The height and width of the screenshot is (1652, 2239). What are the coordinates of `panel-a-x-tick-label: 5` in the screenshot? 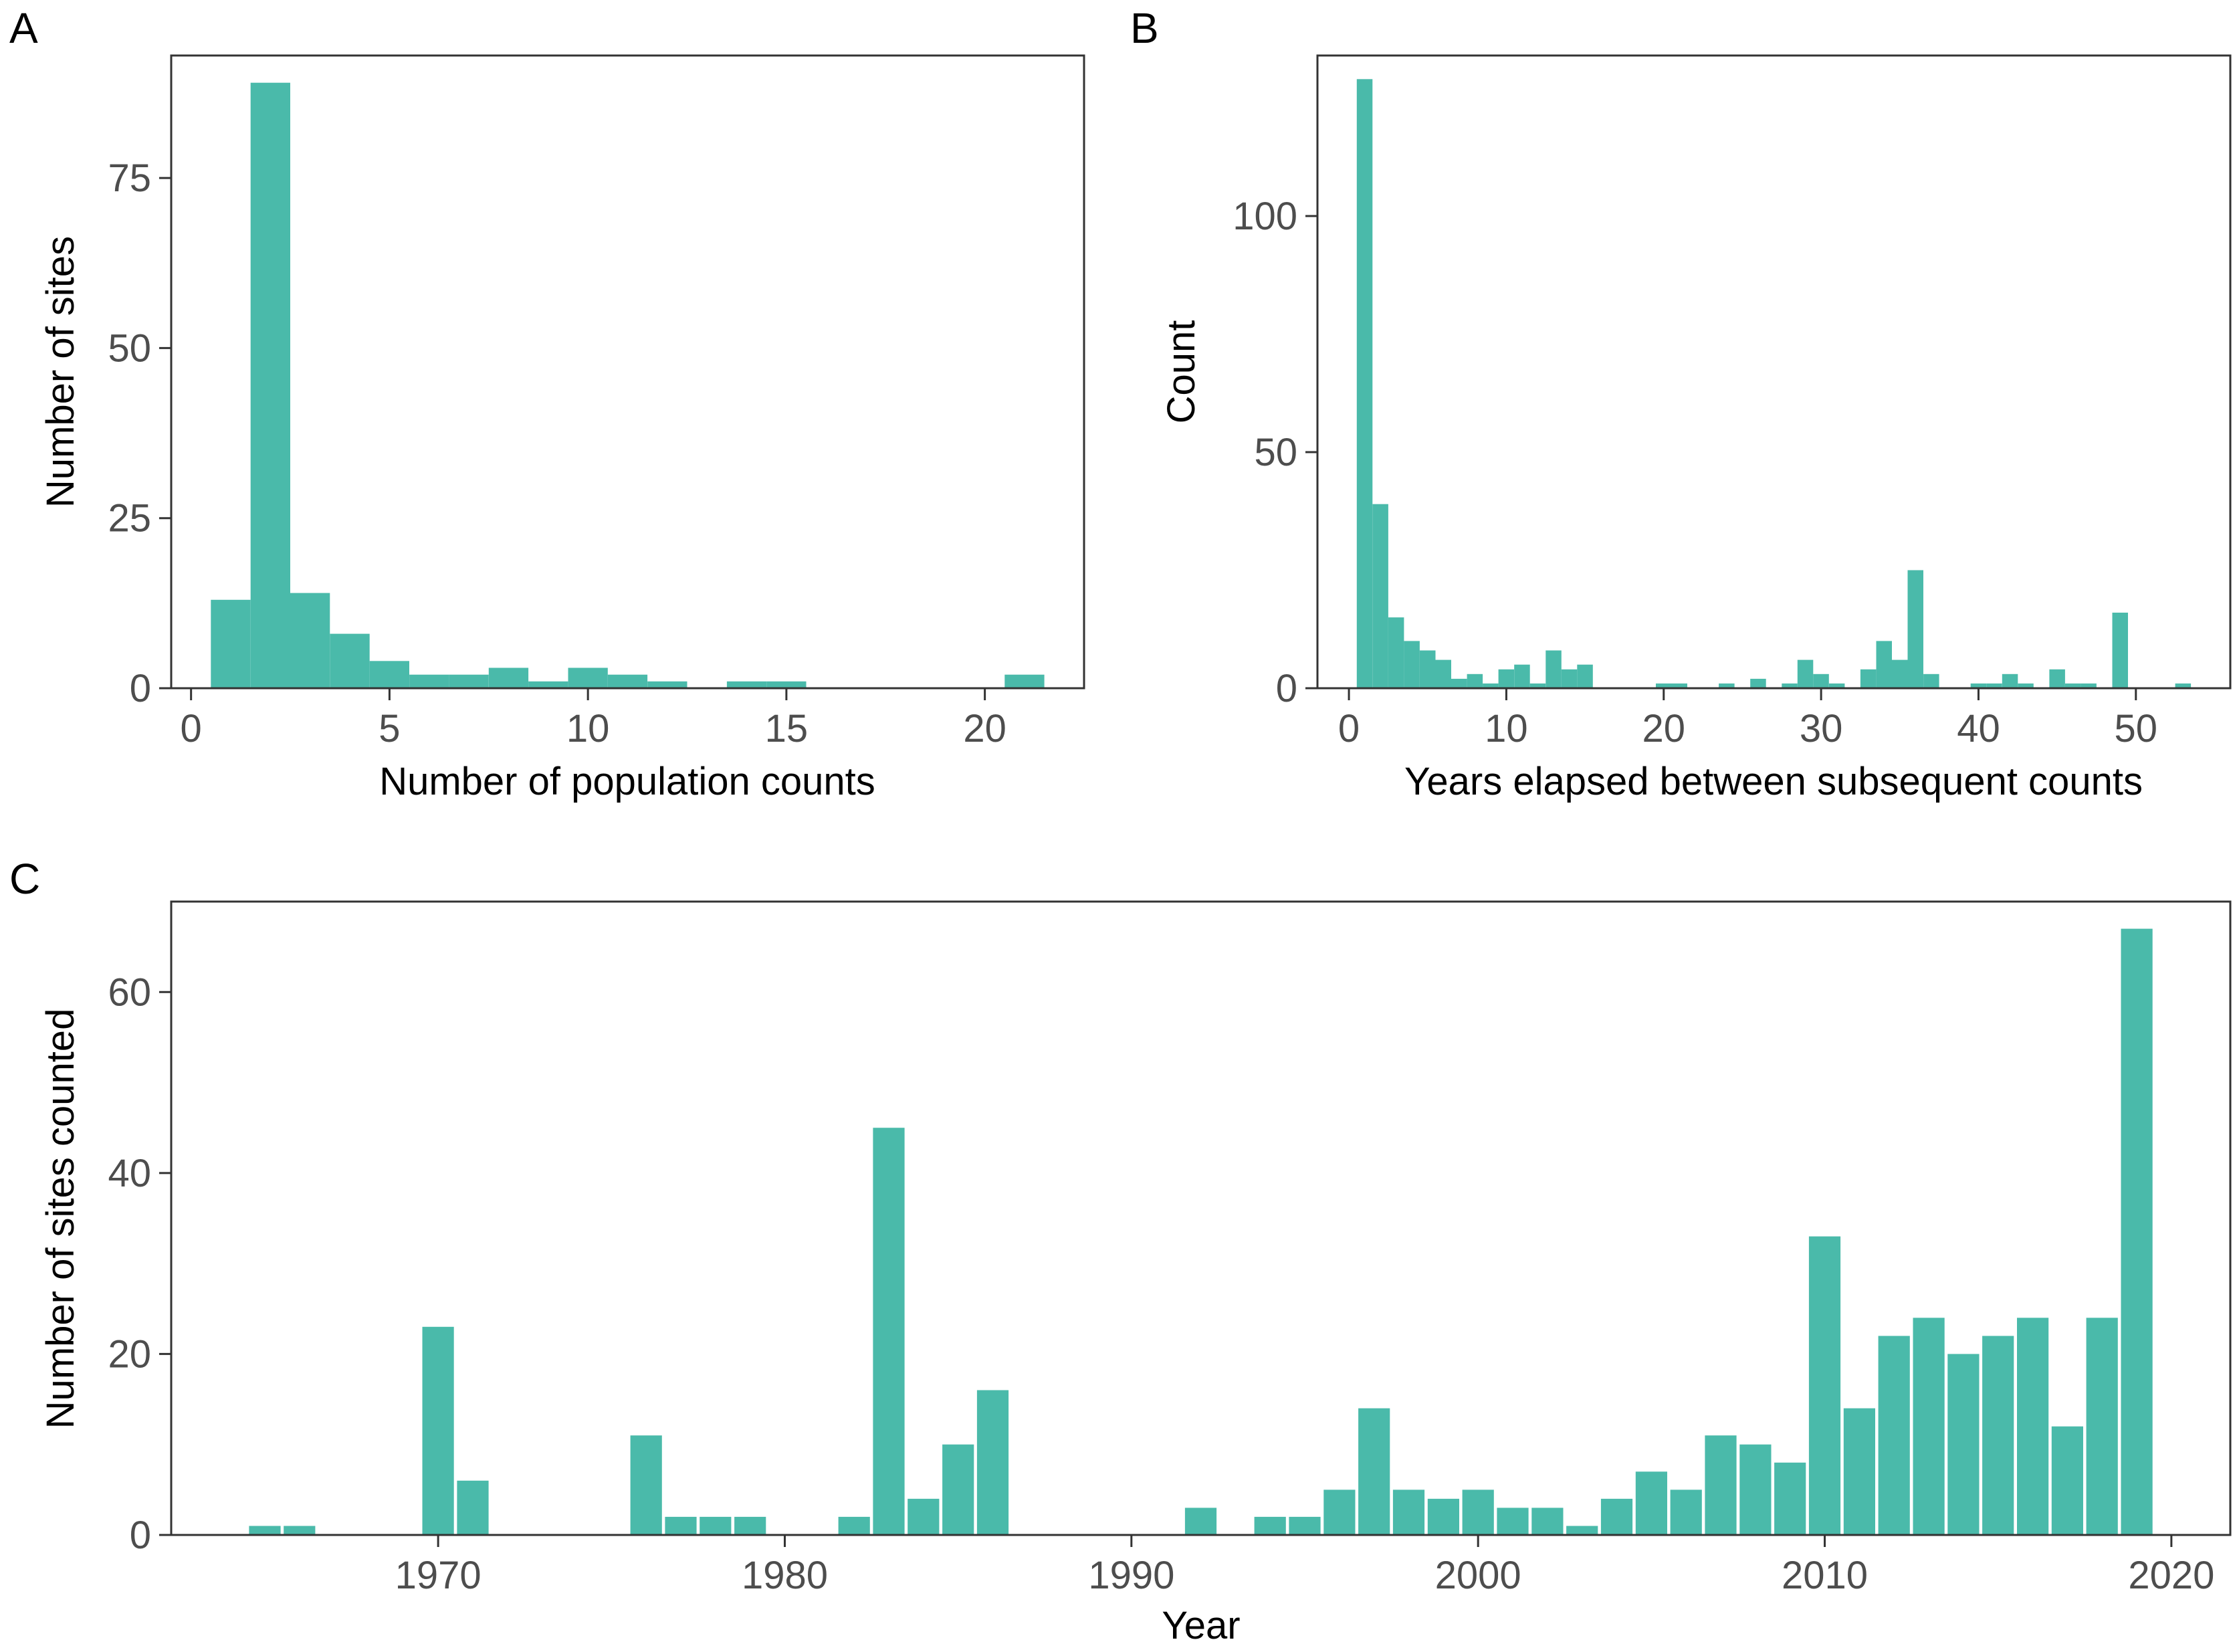 It's located at (390, 728).